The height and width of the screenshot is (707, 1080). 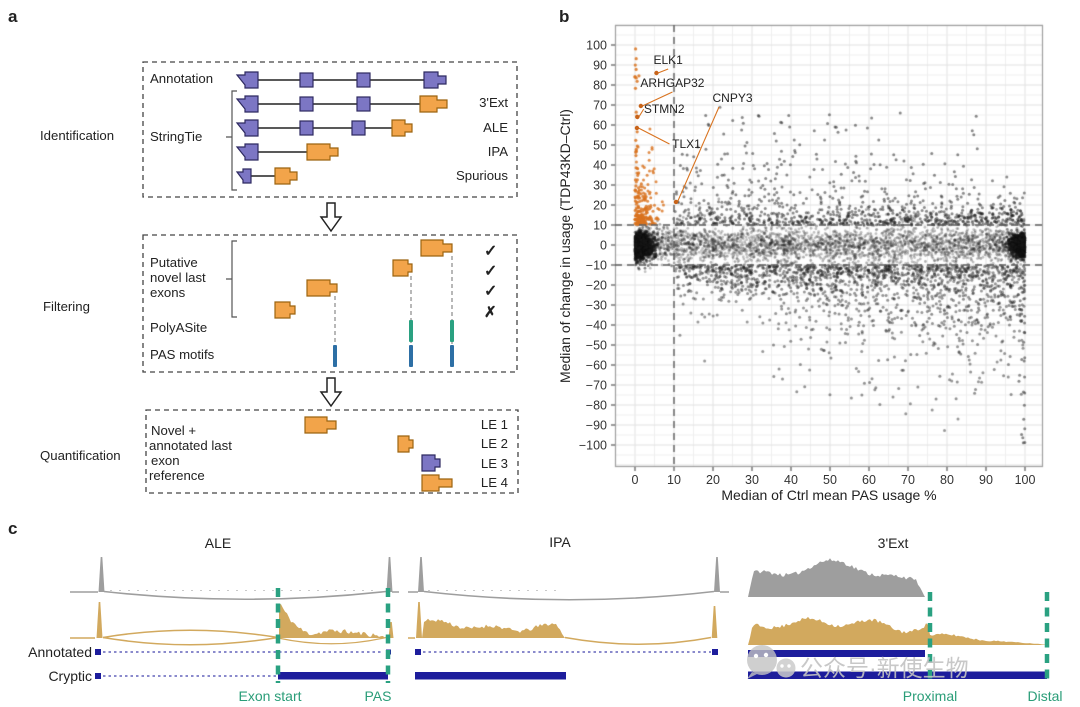 I want to click on y-tick-label: 30, so click(x=600, y=185).